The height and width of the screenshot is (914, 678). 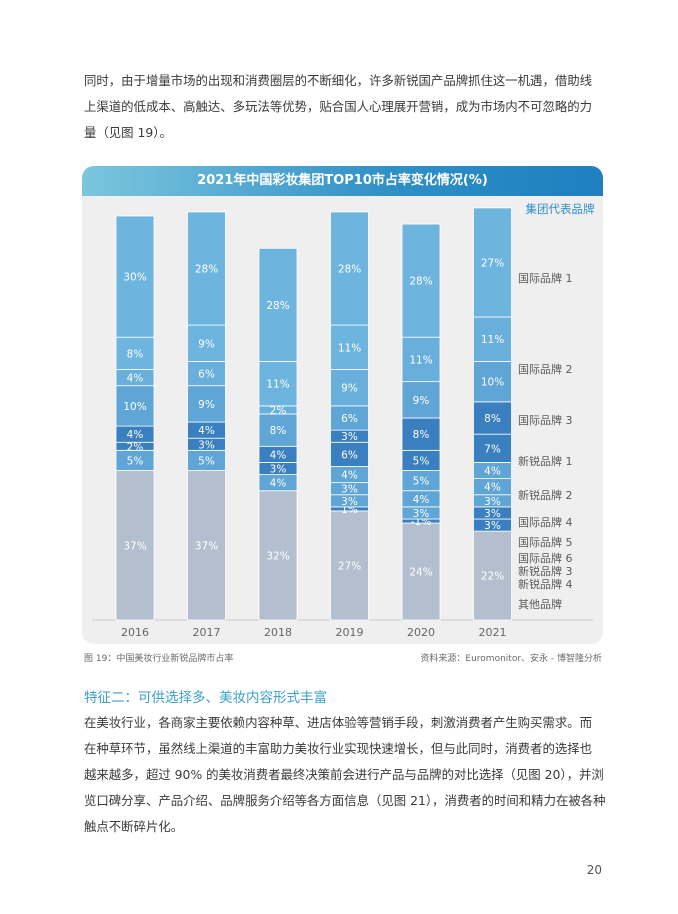 What do you see at coordinates (545, 558) in the screenshot?
I see `legend-label: 国际品牌 6` at bounding box center [545, 558].